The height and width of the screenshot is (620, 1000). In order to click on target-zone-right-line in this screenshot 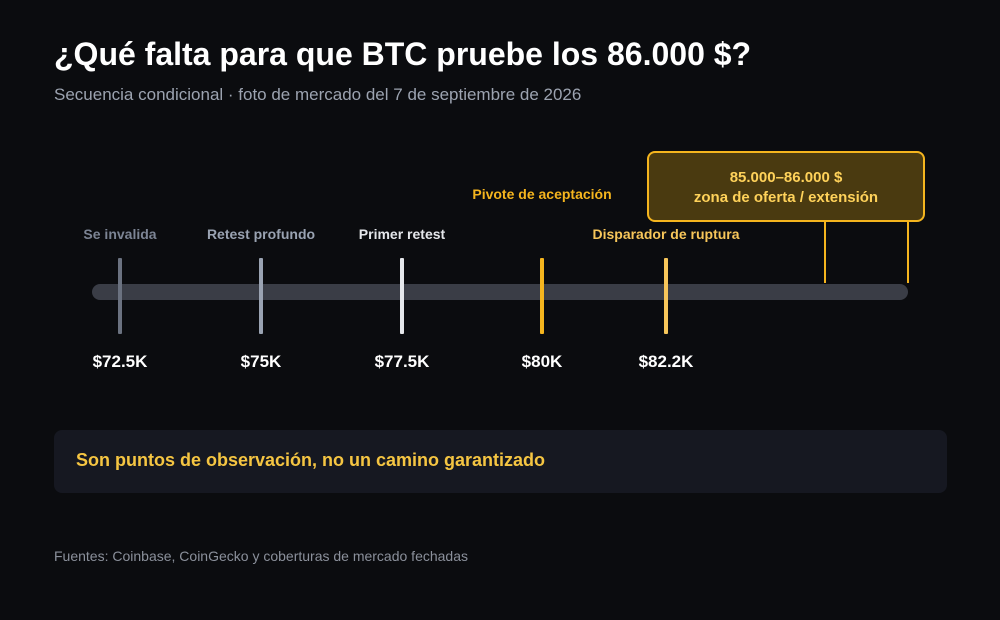, I will do `click(908, 252)`.